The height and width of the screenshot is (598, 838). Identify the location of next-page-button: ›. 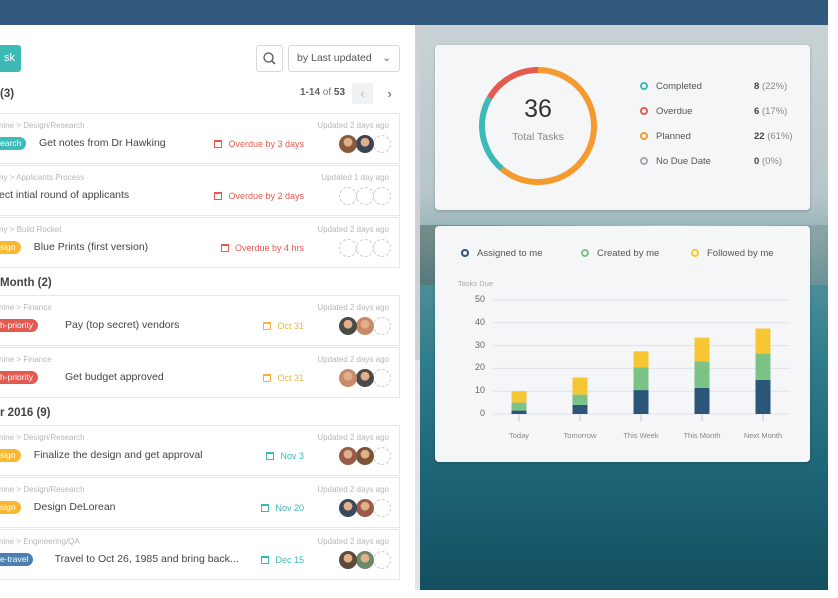
(389, 93).